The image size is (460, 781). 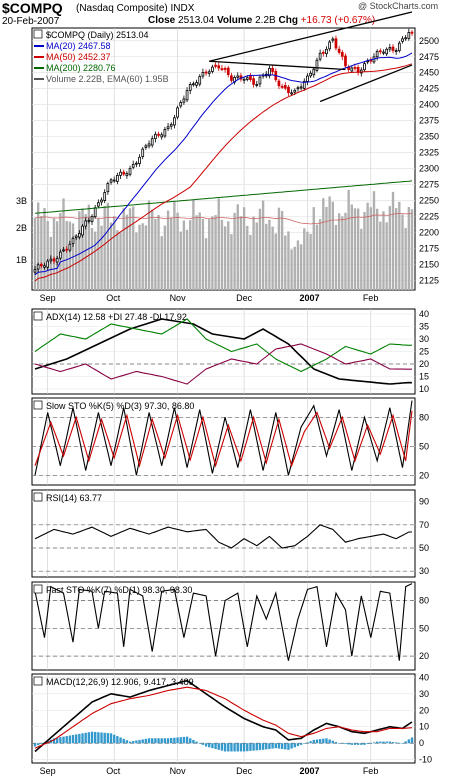 What do you see at coordinates (196, 20) in the screenshot?
I see `close-value: 2513.04` at bounding box center [196, 20].